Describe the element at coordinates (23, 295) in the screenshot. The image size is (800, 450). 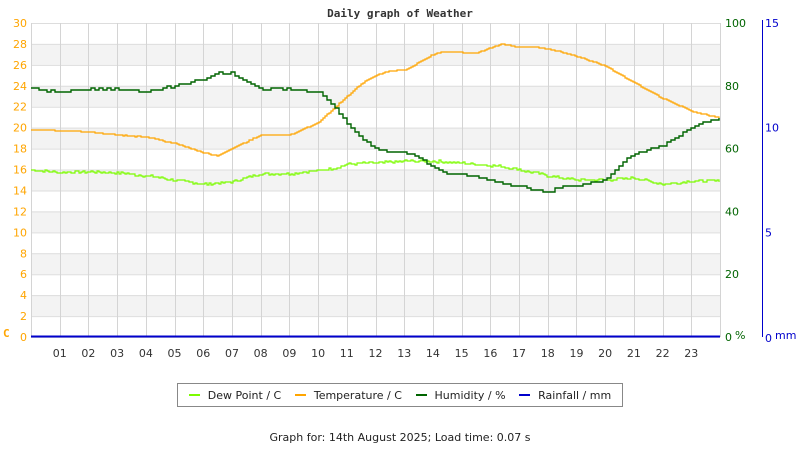
I see `svg-text: 4` at that location.